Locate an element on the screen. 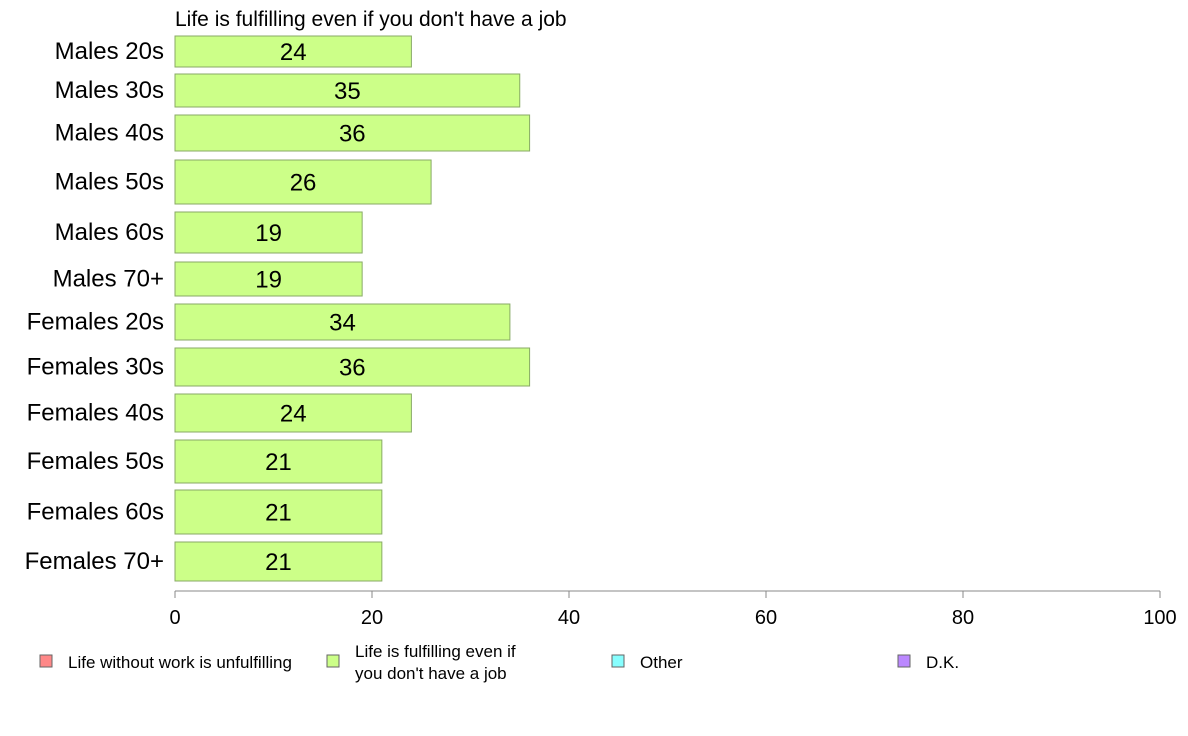  category-label: Females 60s is located at coordinates (95, 512).